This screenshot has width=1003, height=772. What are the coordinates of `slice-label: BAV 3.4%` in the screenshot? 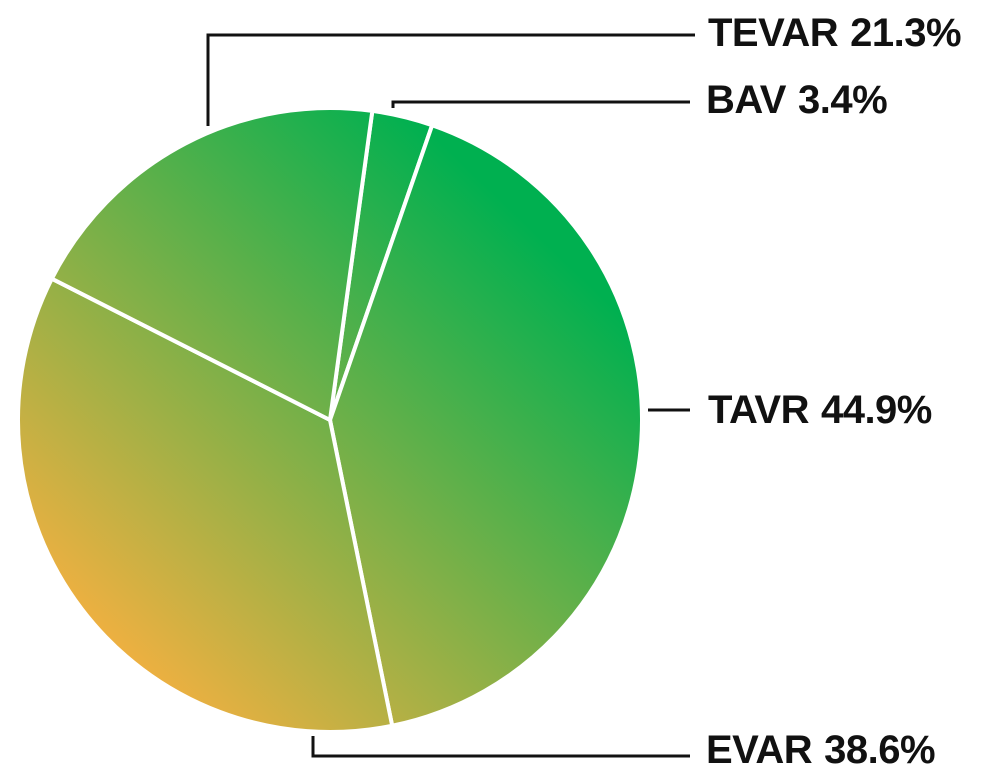 It's located at (796, 100).